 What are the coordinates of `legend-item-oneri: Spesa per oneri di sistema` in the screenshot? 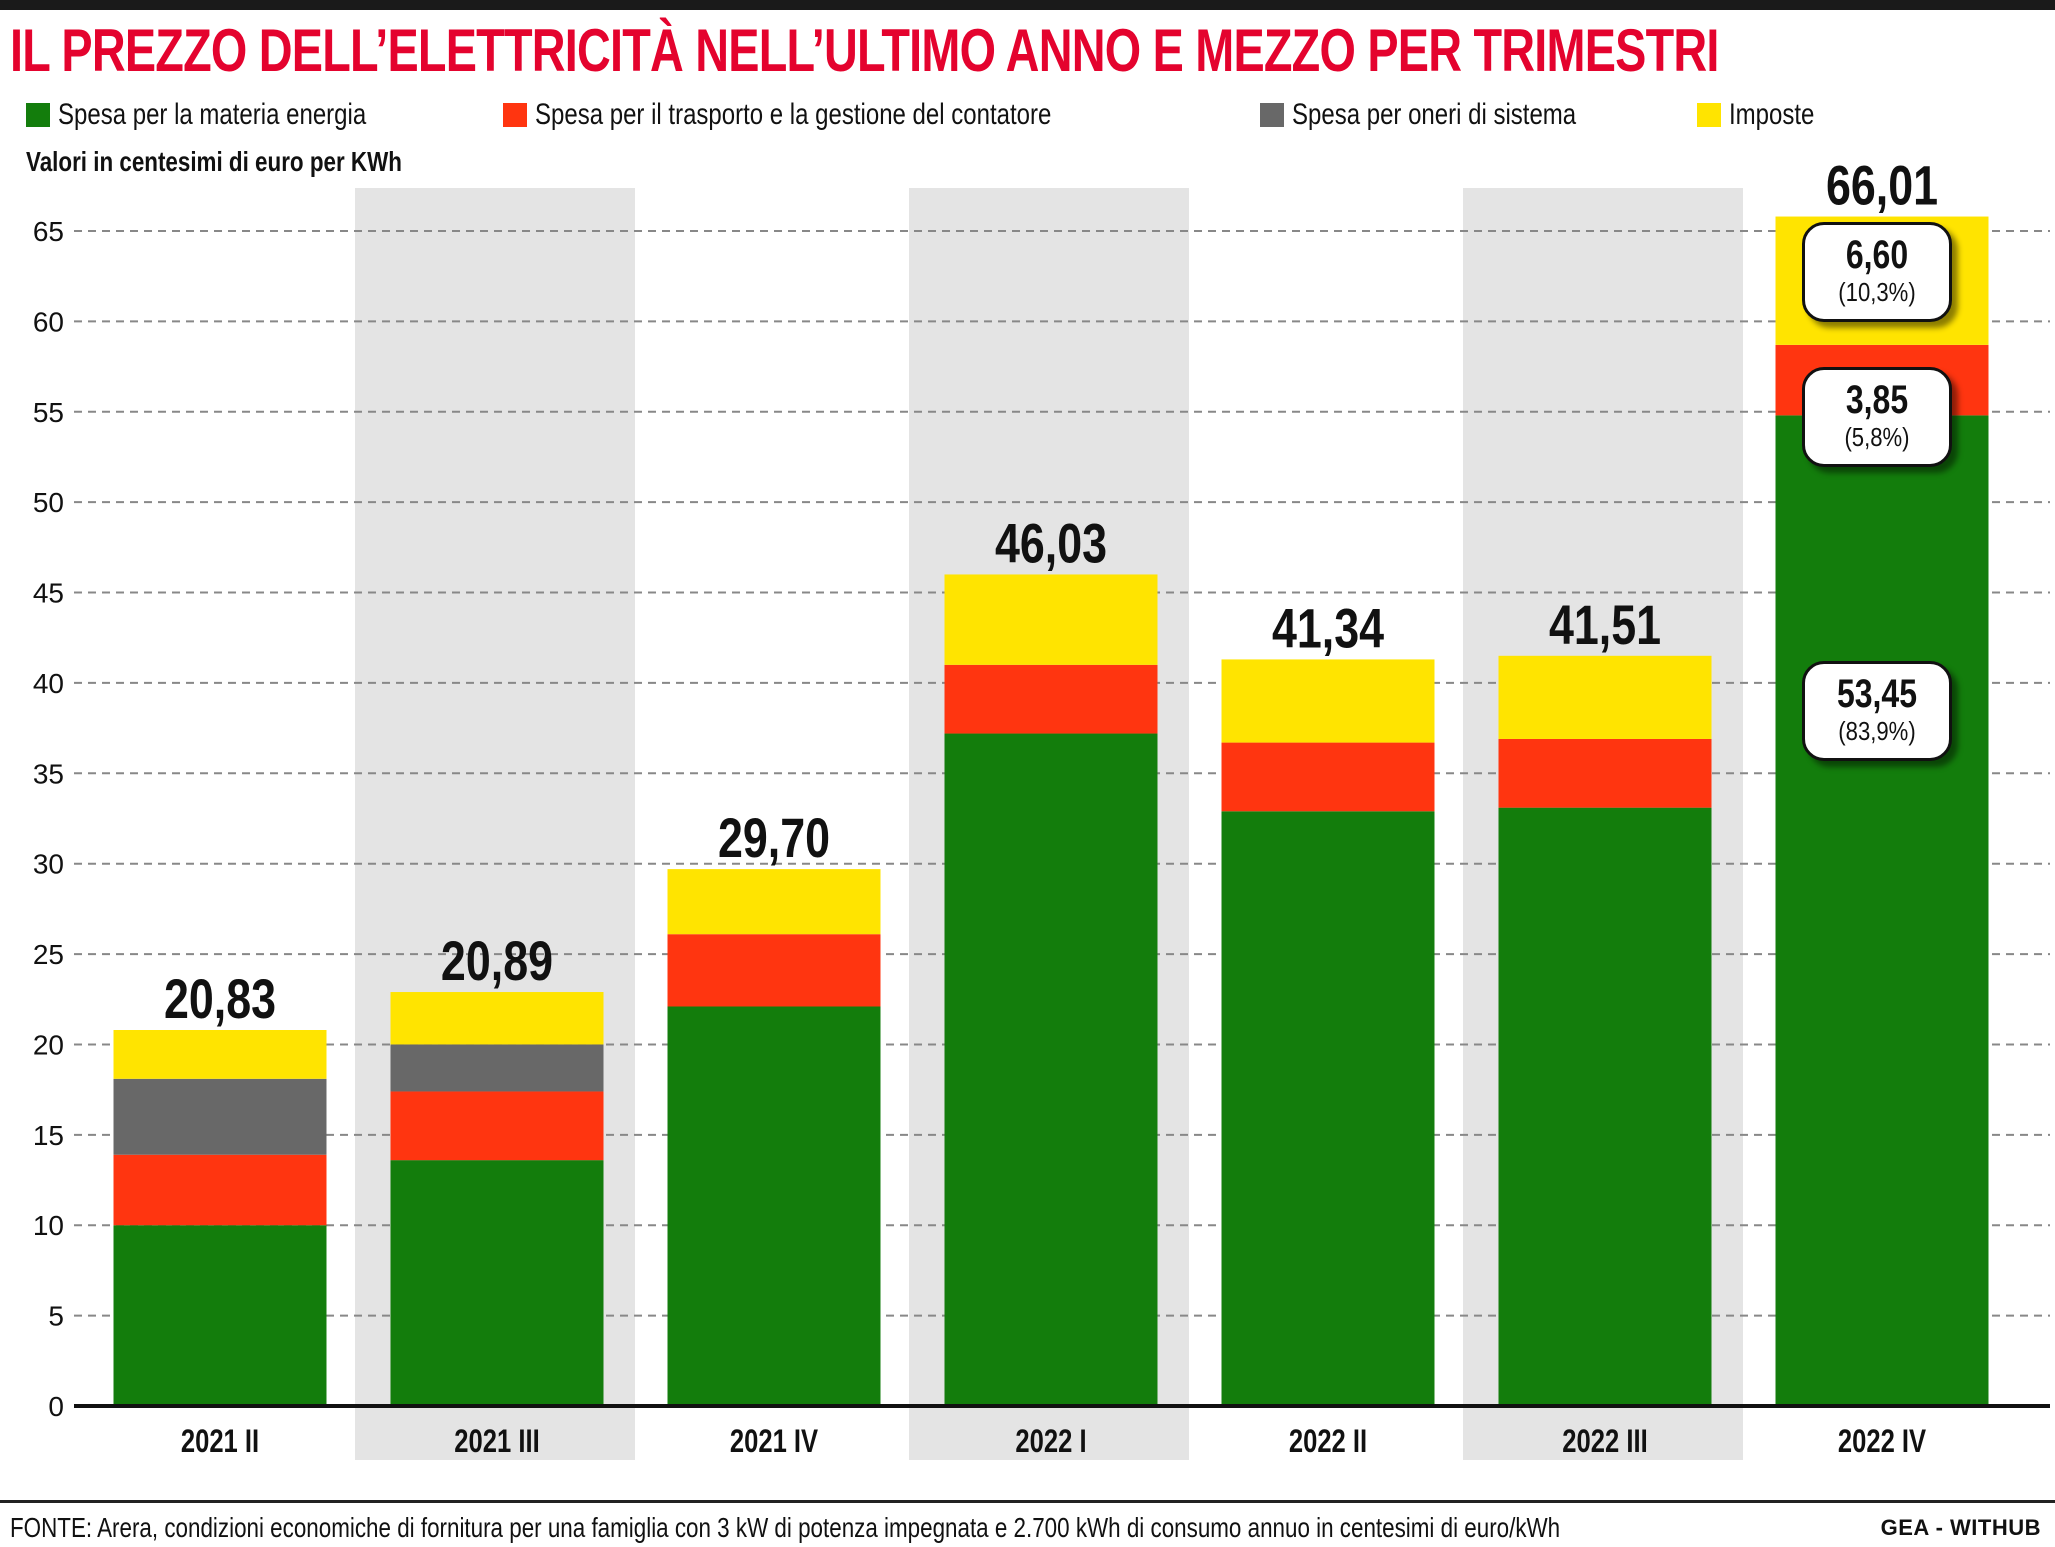 It's located at (1453, 115).